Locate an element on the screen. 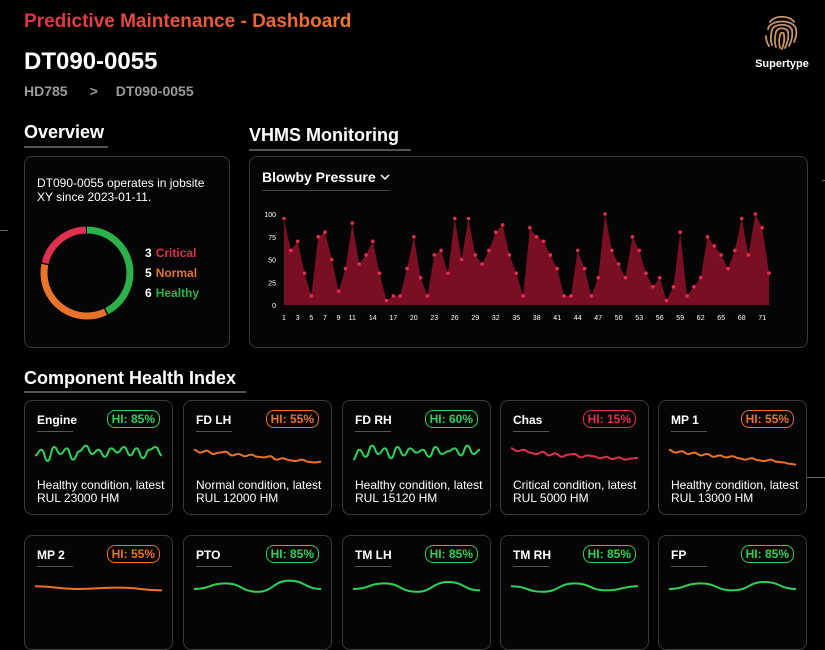 The height and width of the screenshot is (650, 825). component-card-fp: FP HI: 85% is located at coordinates (732, 592).